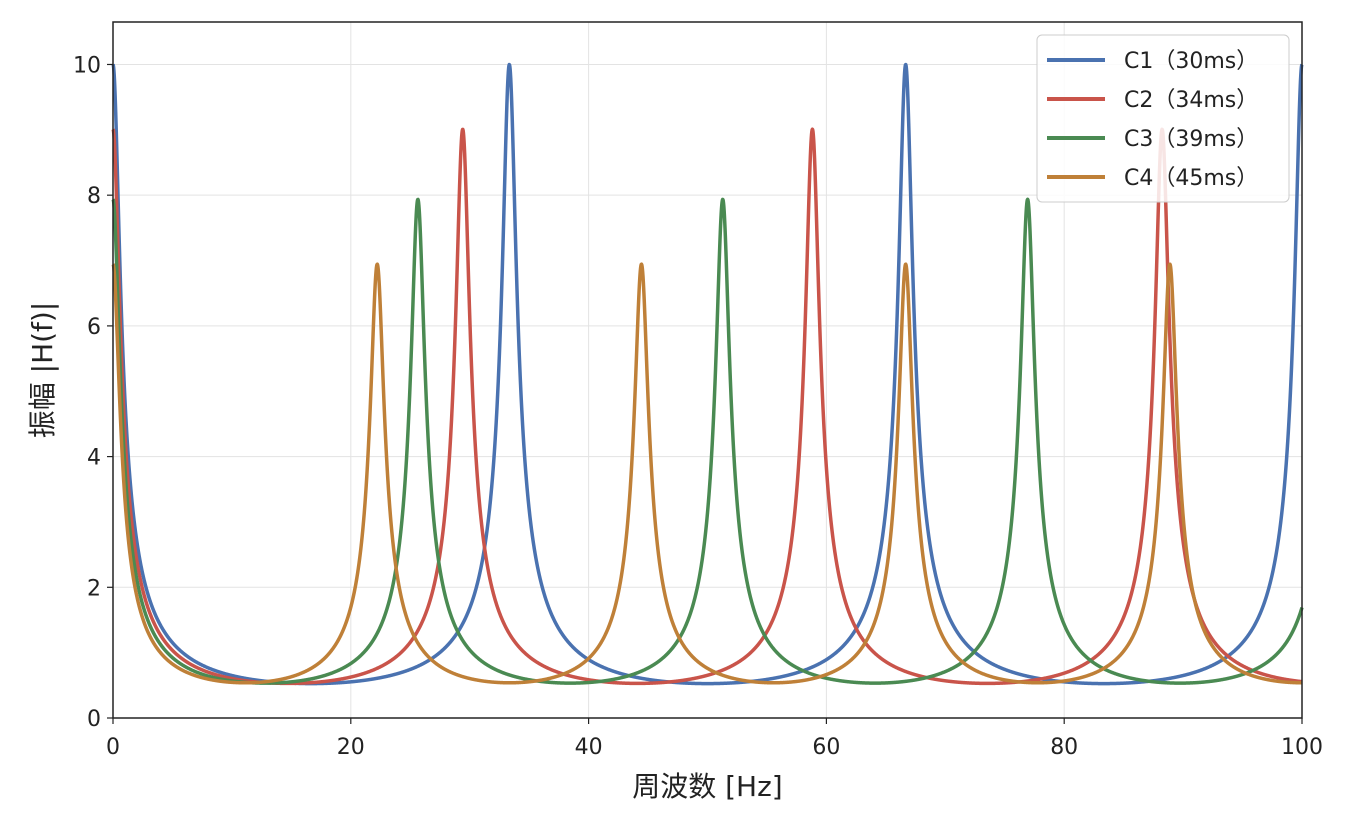 This screenshot has height=825, width=1350. Describe the element at coordinates (94, 588) in the screenshot. I see `y-tick-label: 2` at that location.